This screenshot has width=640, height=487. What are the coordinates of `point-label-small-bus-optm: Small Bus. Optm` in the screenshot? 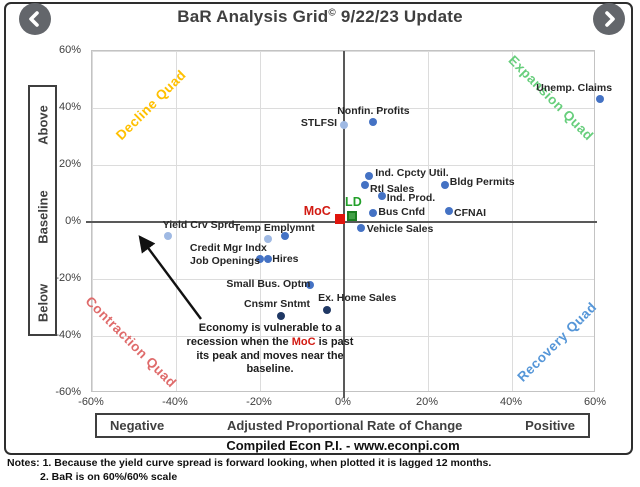 It's located at (268, 283).